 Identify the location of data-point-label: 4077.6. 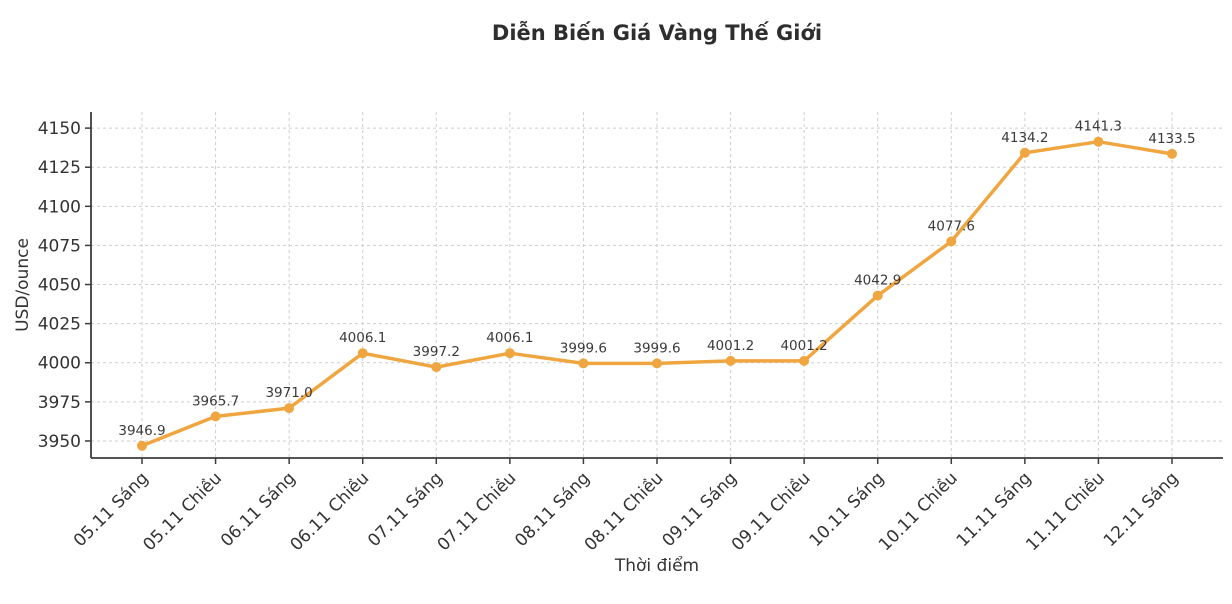
(951, 226).